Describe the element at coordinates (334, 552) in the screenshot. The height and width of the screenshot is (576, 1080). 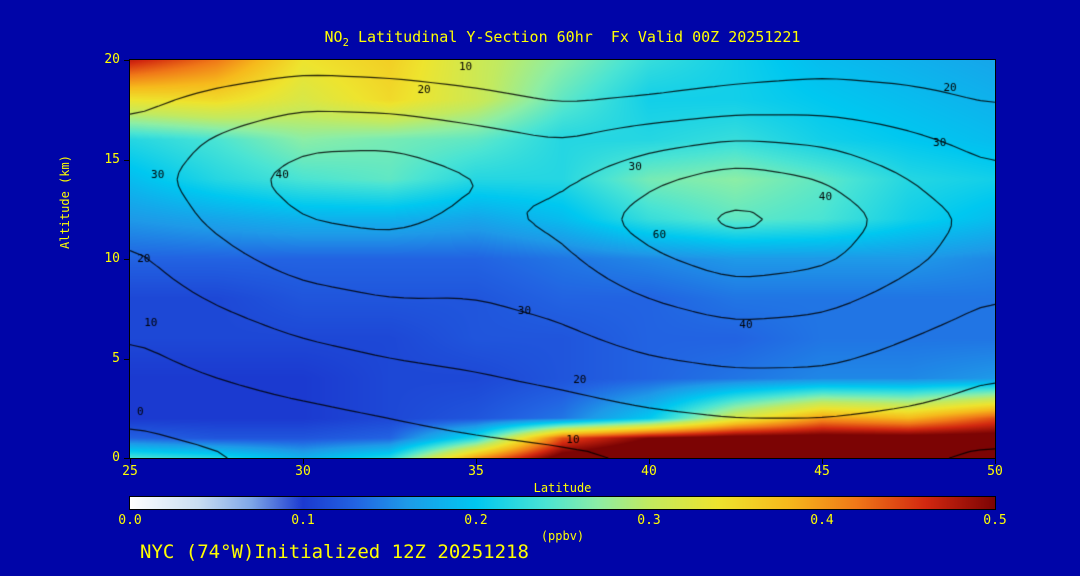
I see `footer-annotation: NYC (74°W)Initialized 12Z 20251218` at that location.